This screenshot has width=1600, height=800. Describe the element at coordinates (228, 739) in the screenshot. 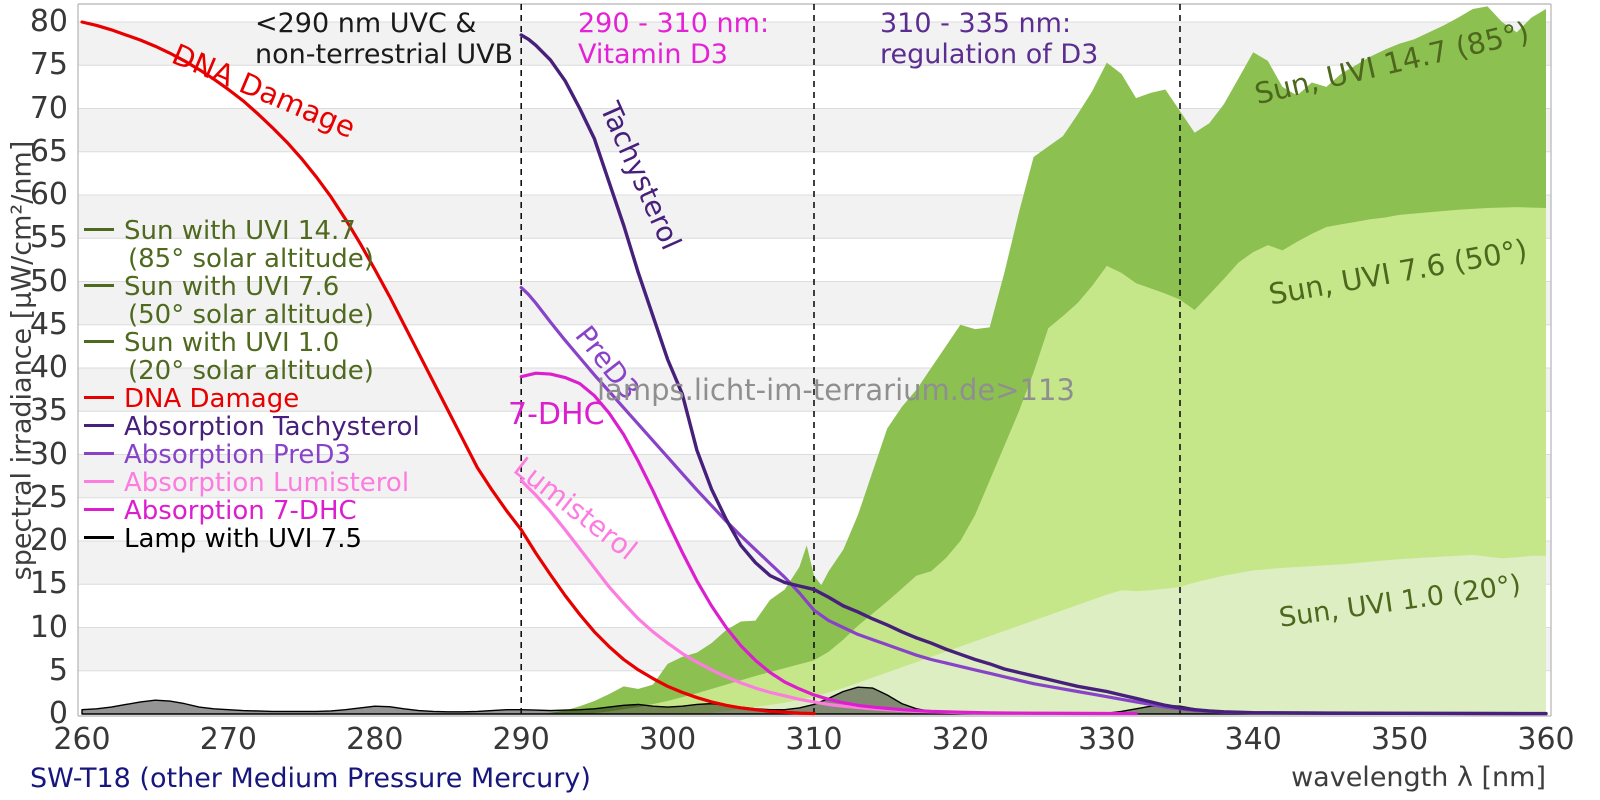

I see `x-tick-label-270: 270` at that location.